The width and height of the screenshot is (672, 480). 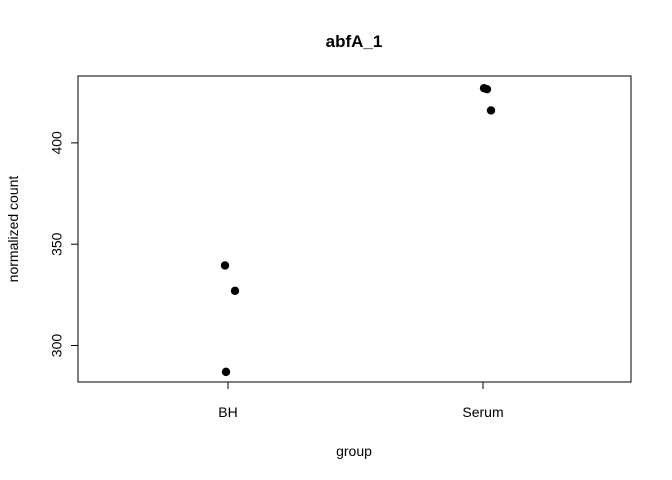 What do you see at coordinates (57, 143) in the screenshot?
I see `y-tick-label: 400` at bounding box center [57, 143].